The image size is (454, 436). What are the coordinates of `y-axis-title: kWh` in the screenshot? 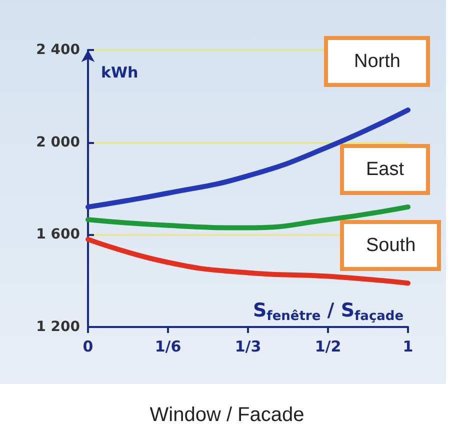 It's located at (119, 73).